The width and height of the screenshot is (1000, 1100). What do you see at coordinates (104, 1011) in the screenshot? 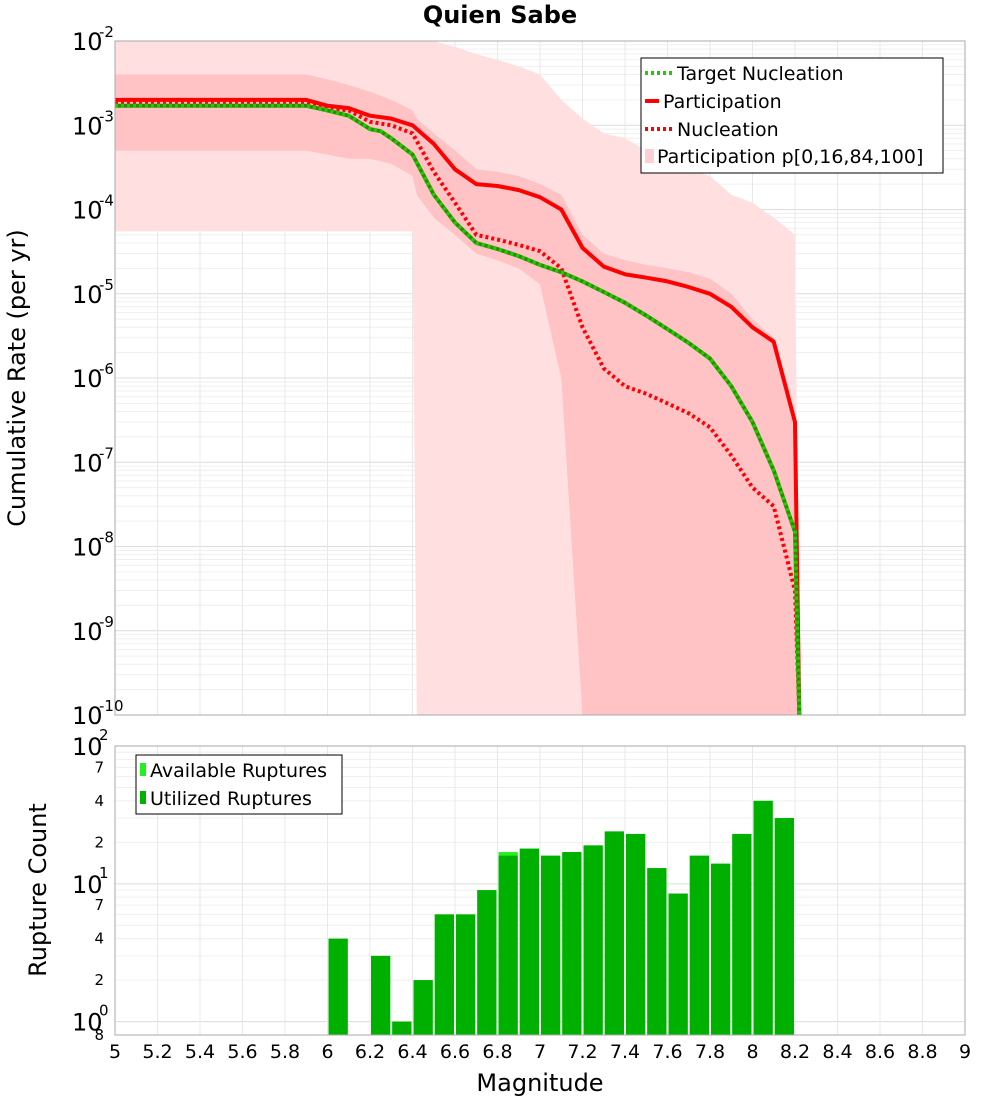
I see `count-y-tick-exponent: 0` at bounding box center [104, 1011].